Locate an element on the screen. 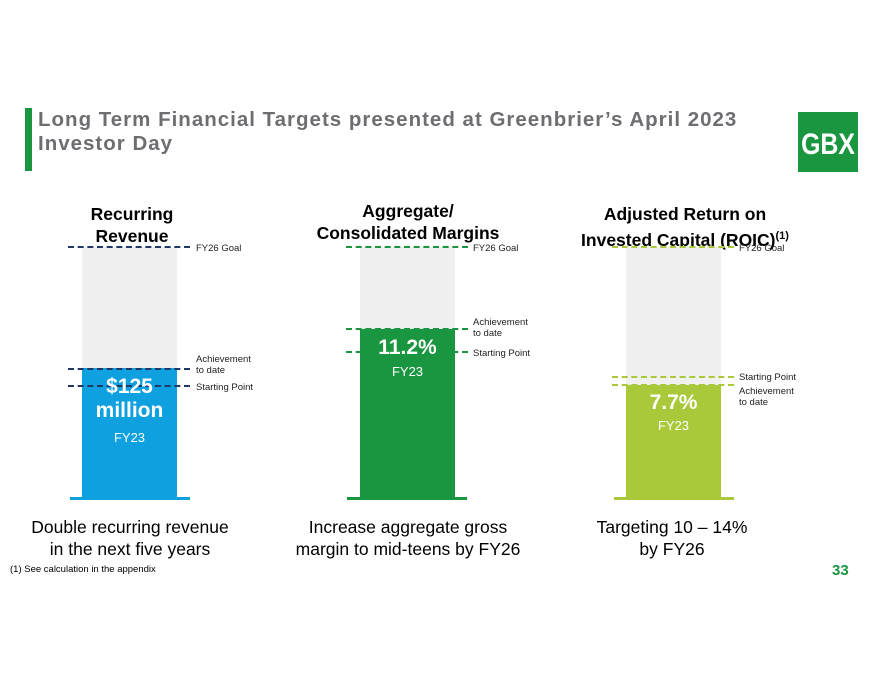 The width and height of the screenshot is (880, 680). roic-period: FY23 is located at coordinates (673, 425).